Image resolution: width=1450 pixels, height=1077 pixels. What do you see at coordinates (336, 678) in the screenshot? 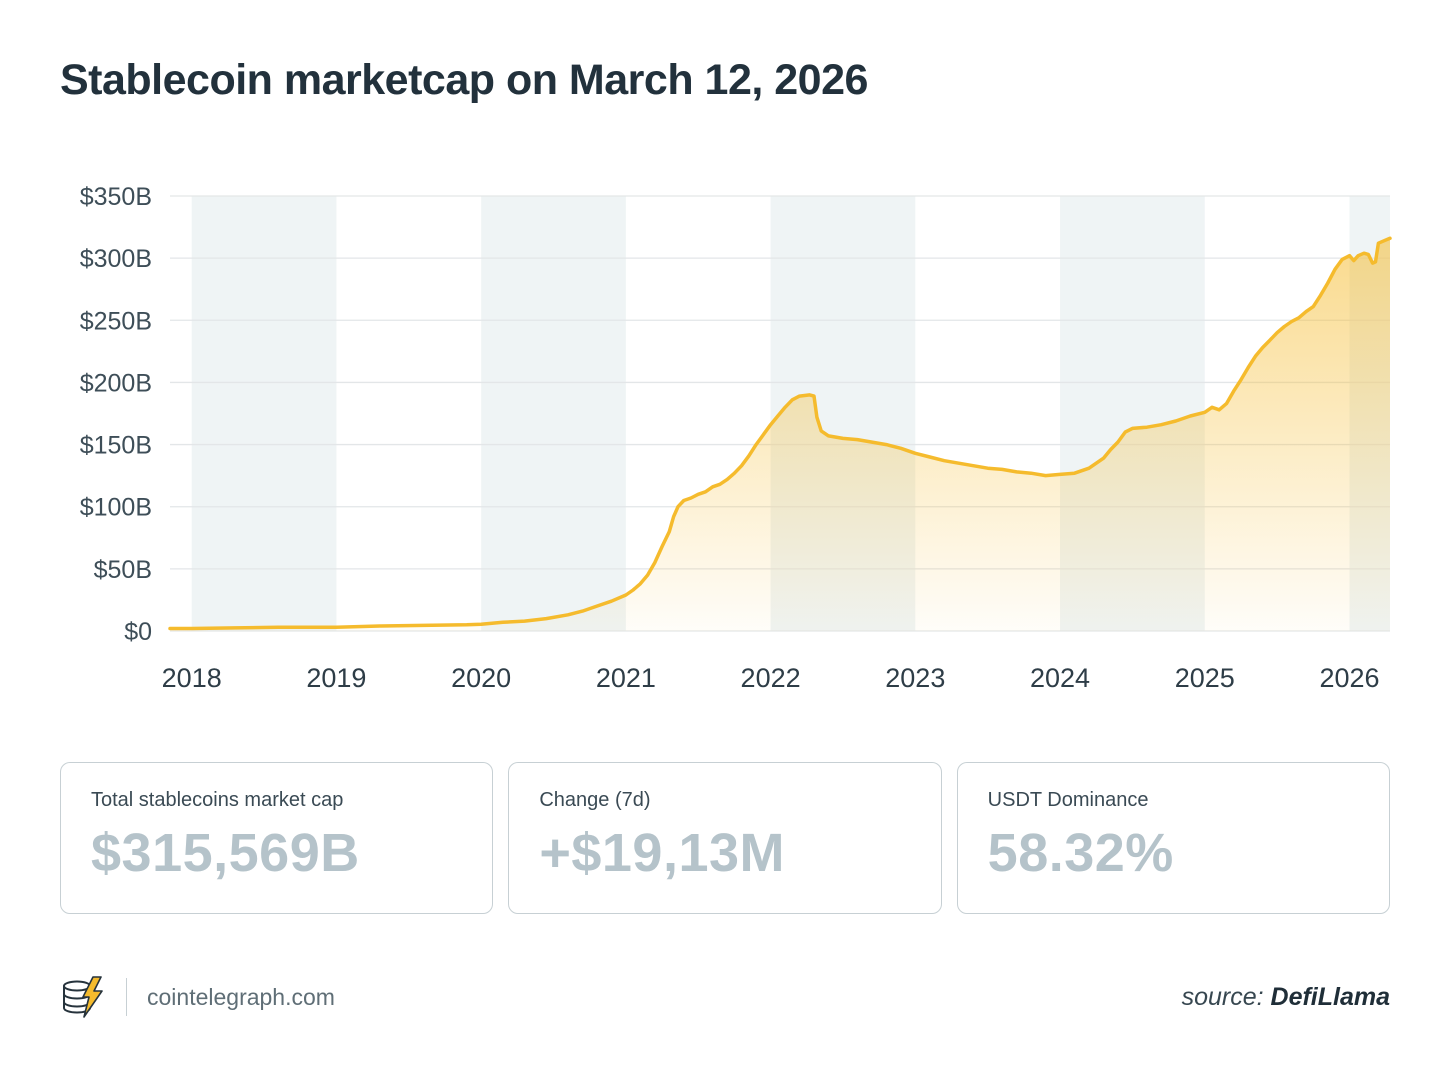
I see `svg-text: 2019` at bounding box center [336, 678].